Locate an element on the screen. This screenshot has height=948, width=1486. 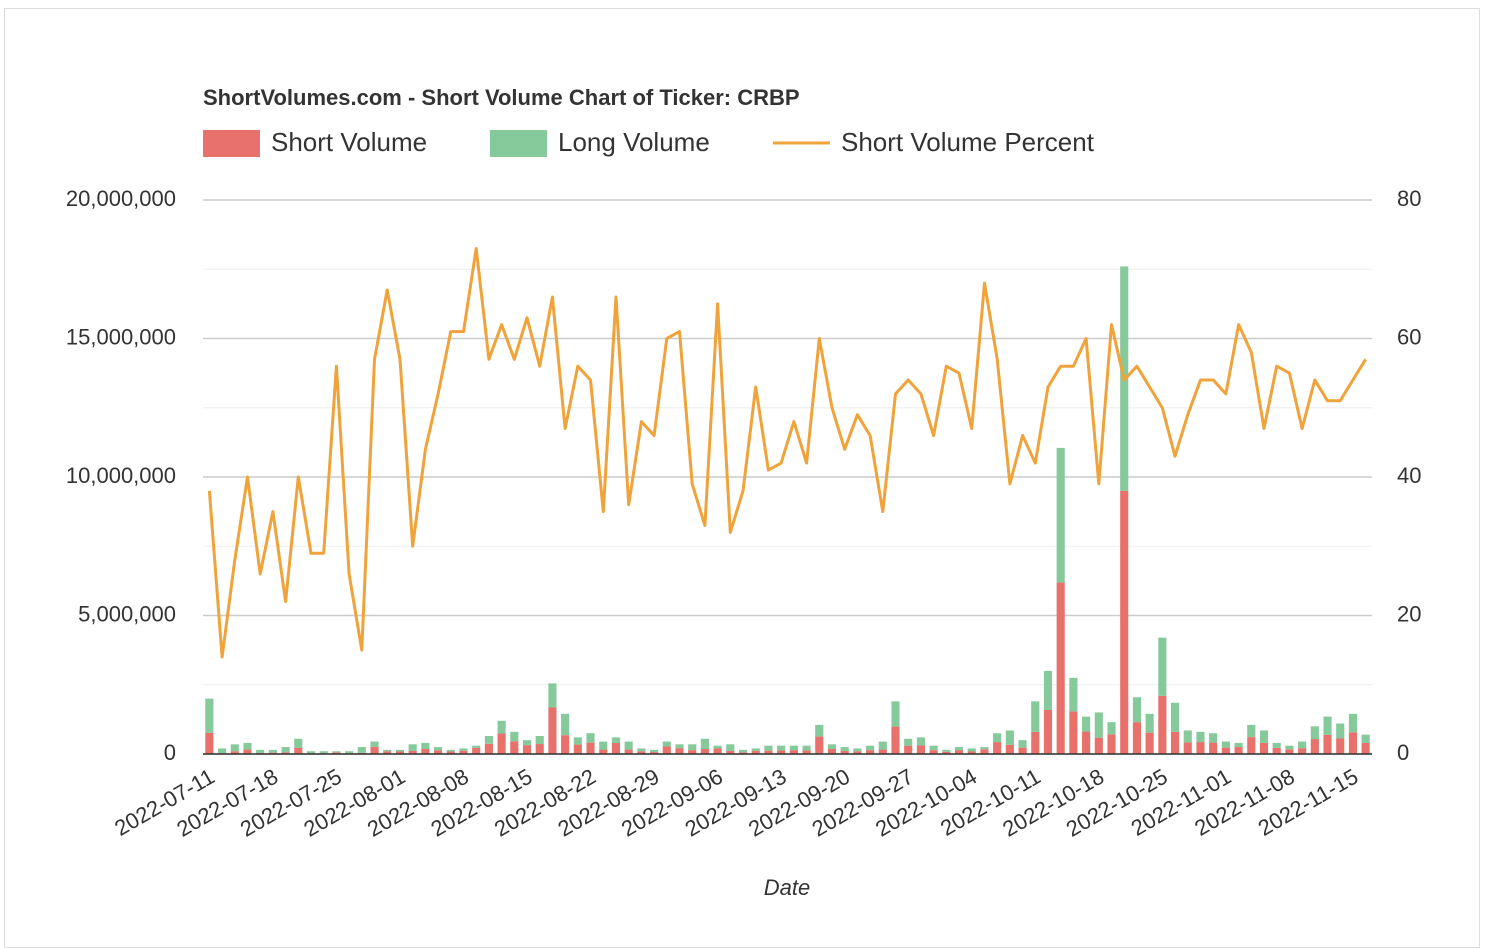
y-tick-label: 0 is located at coordinates (170, 752).